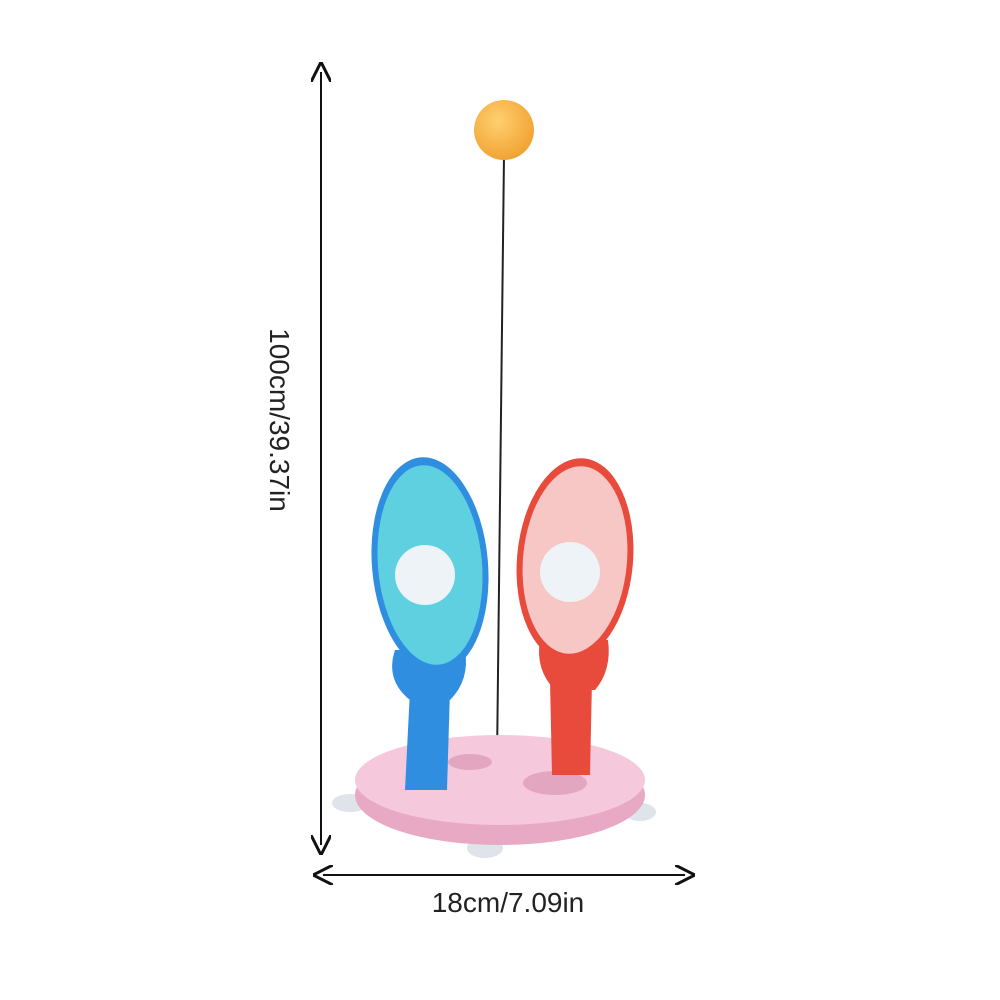 Image resolution: width=1000 pixels, height=1000 pixels. What do you see at coordinates (508, 902) in the screenshot?
I see `width-label: 18cm/7.09in` at bounding box center [508, 902].